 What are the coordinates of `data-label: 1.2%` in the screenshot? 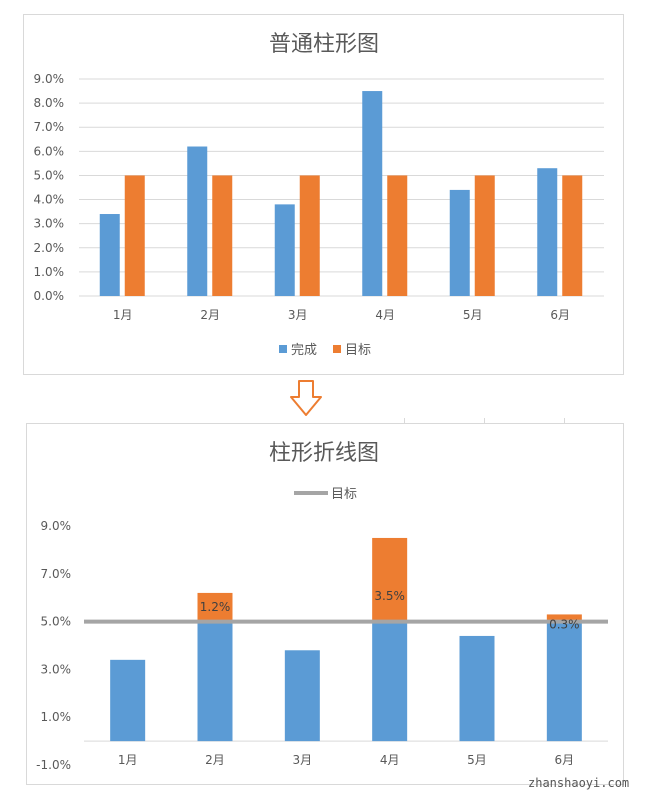 It's located at (215, 607).